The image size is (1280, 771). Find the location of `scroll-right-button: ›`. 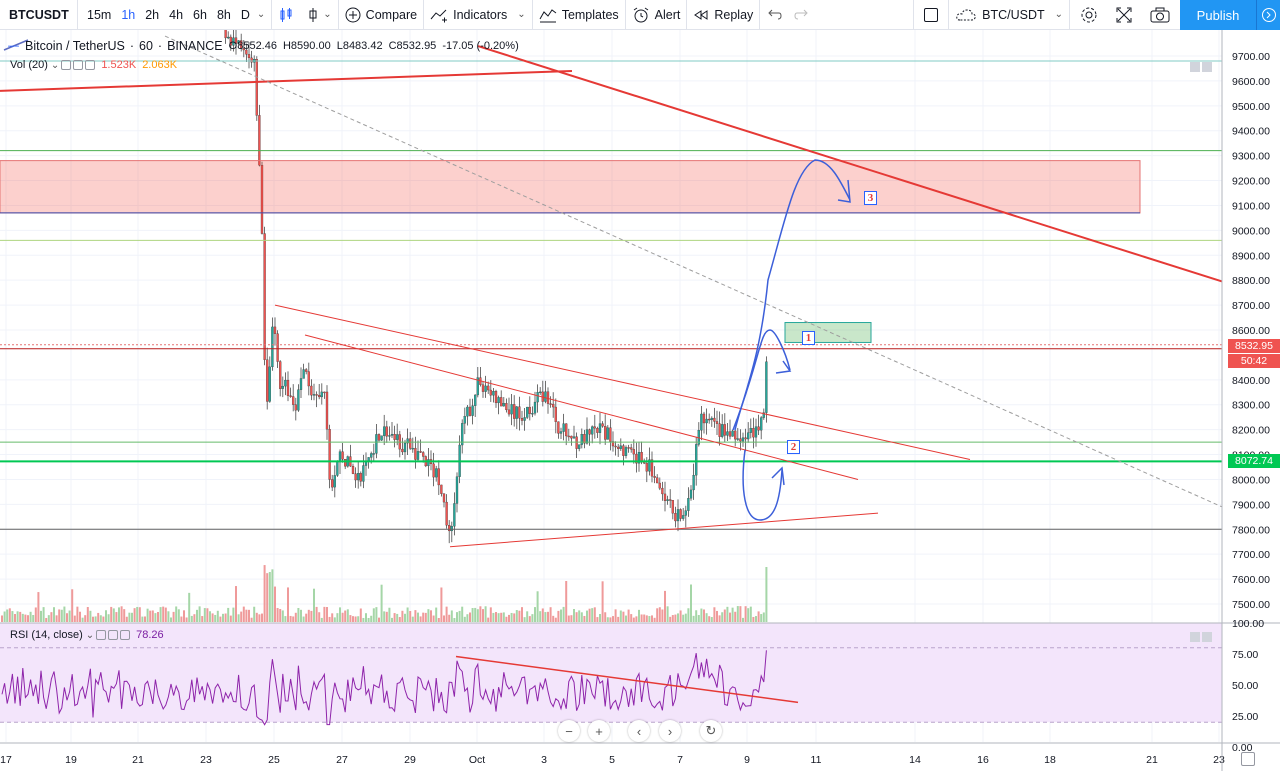

scroll-right-button: › is located at coordinates (670, 731).